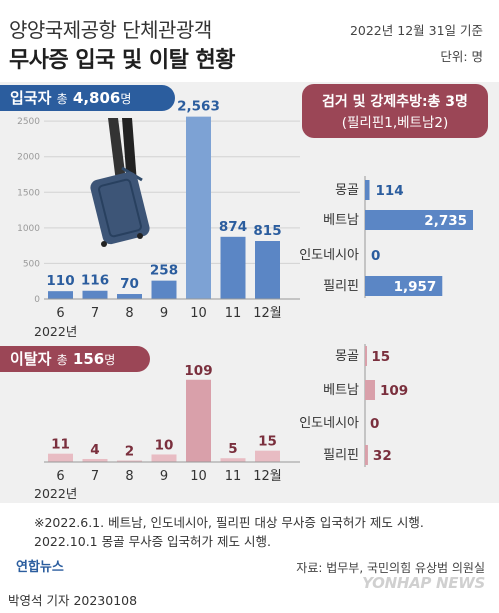 This screenshot has height=613, width=499. I want to click on entry-country-label: 몽골, so click(347, 190).